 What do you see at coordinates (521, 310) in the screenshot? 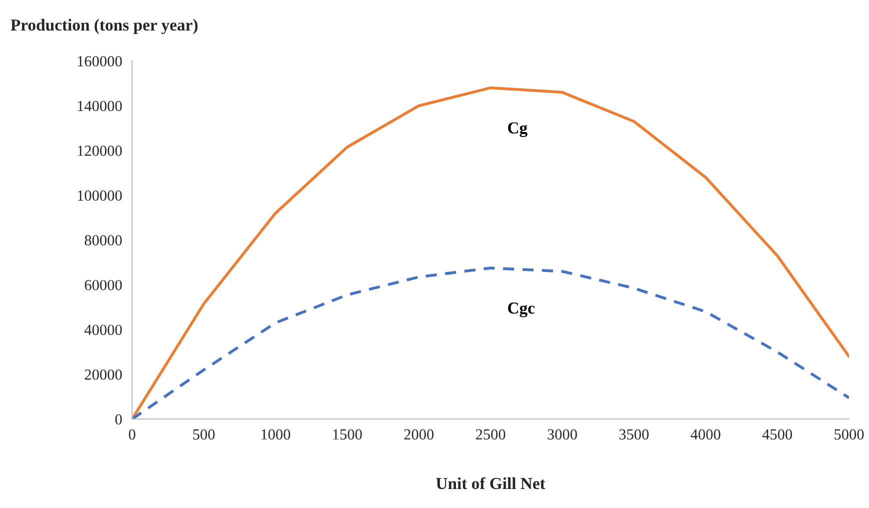
I see `series-label: Cgc` at bounding box center [521, 310].